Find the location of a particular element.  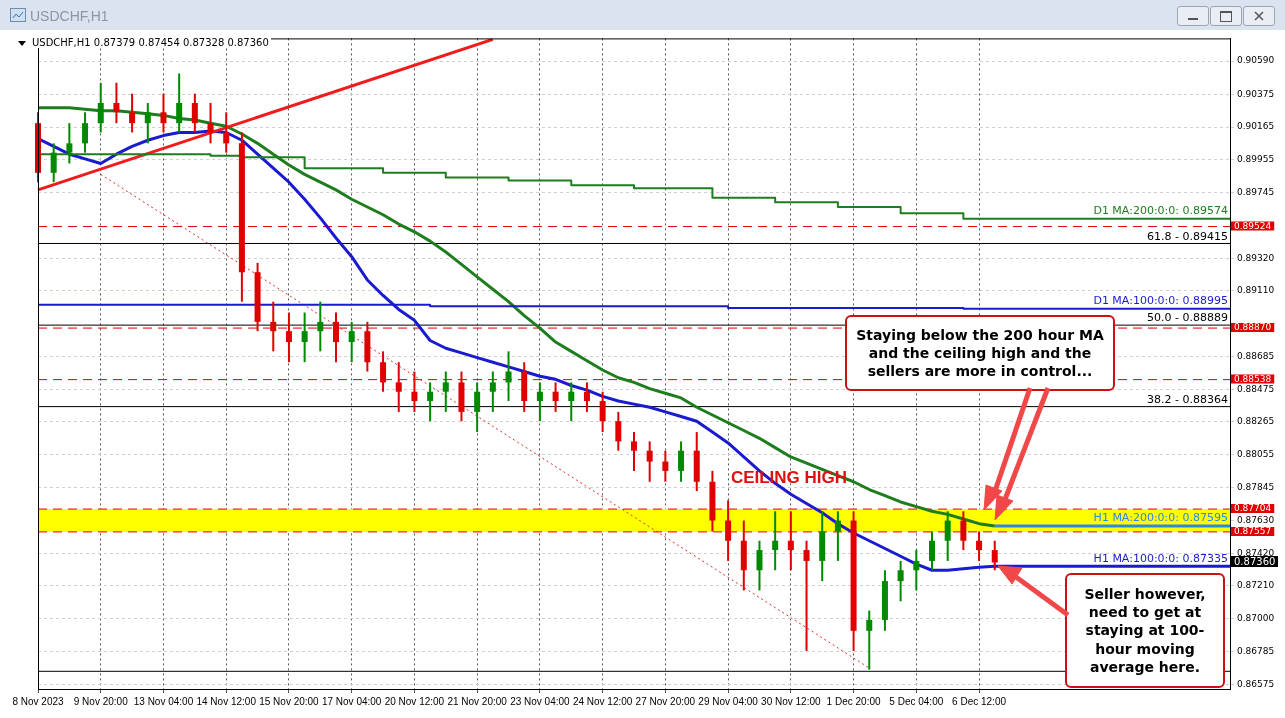

ref-line-label: 0.89524 is located at coordinates (1253, 225).